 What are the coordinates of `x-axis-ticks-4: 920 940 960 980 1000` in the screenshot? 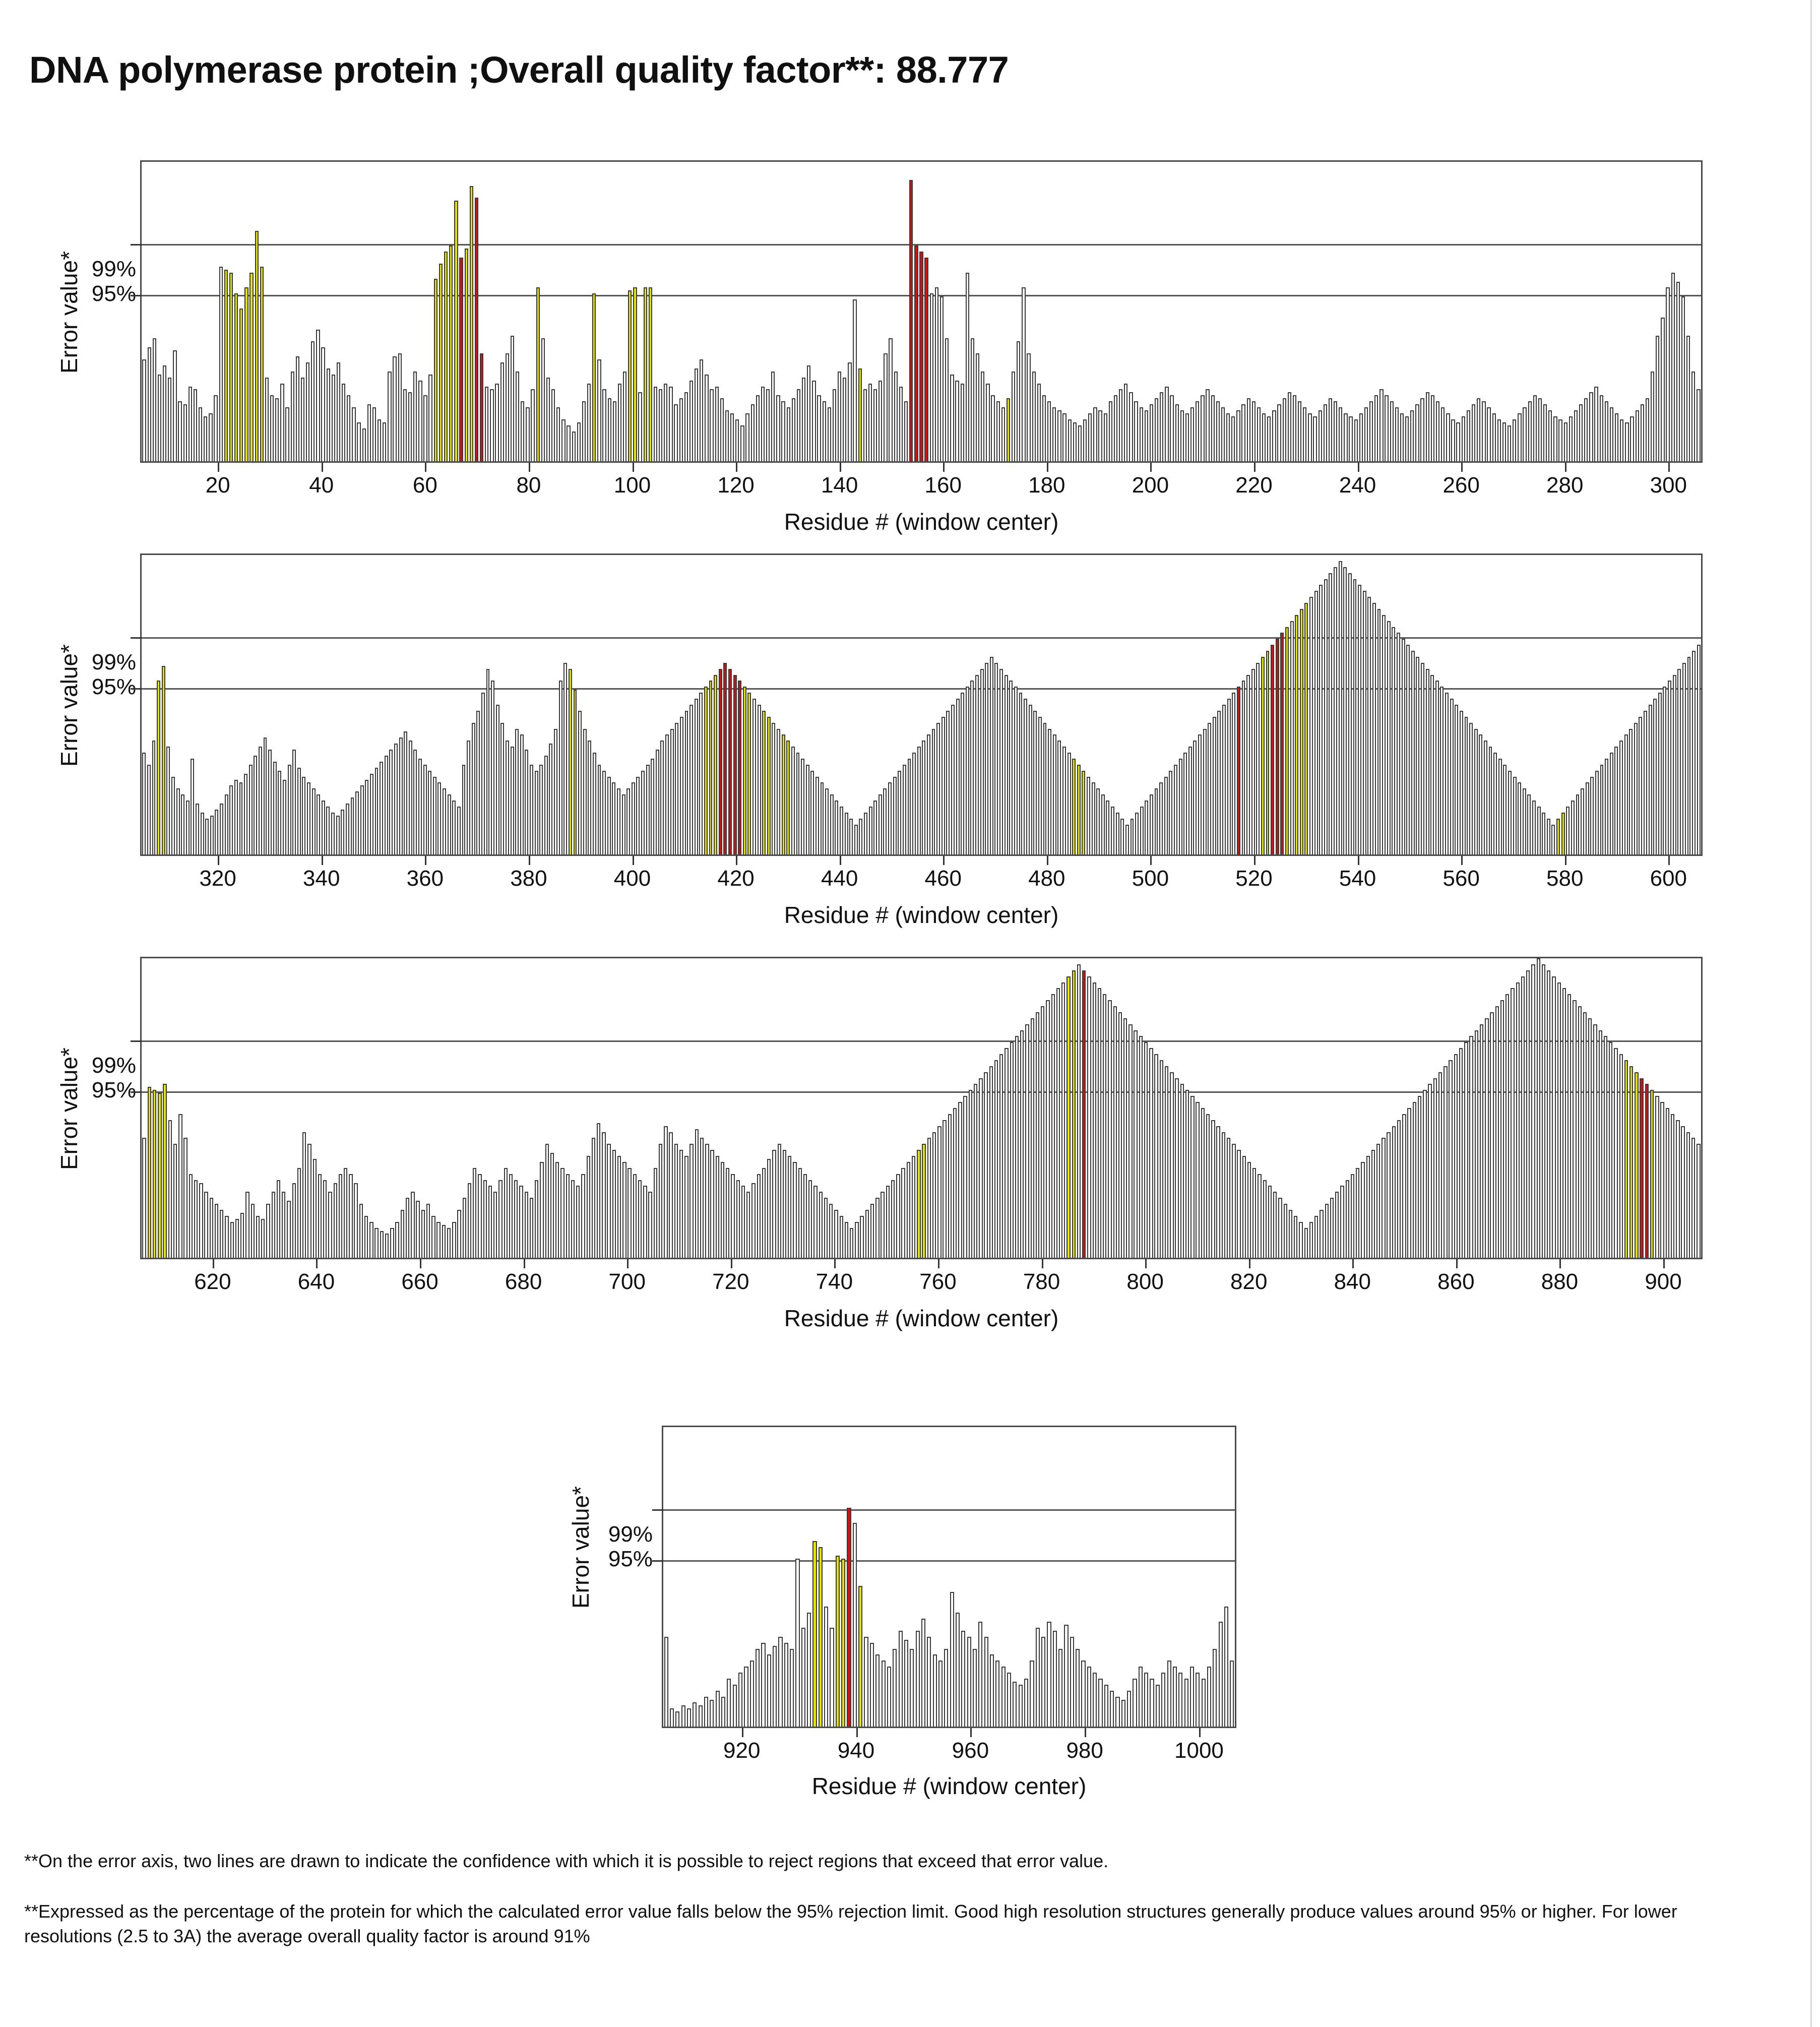 It's located at (949, 1748).